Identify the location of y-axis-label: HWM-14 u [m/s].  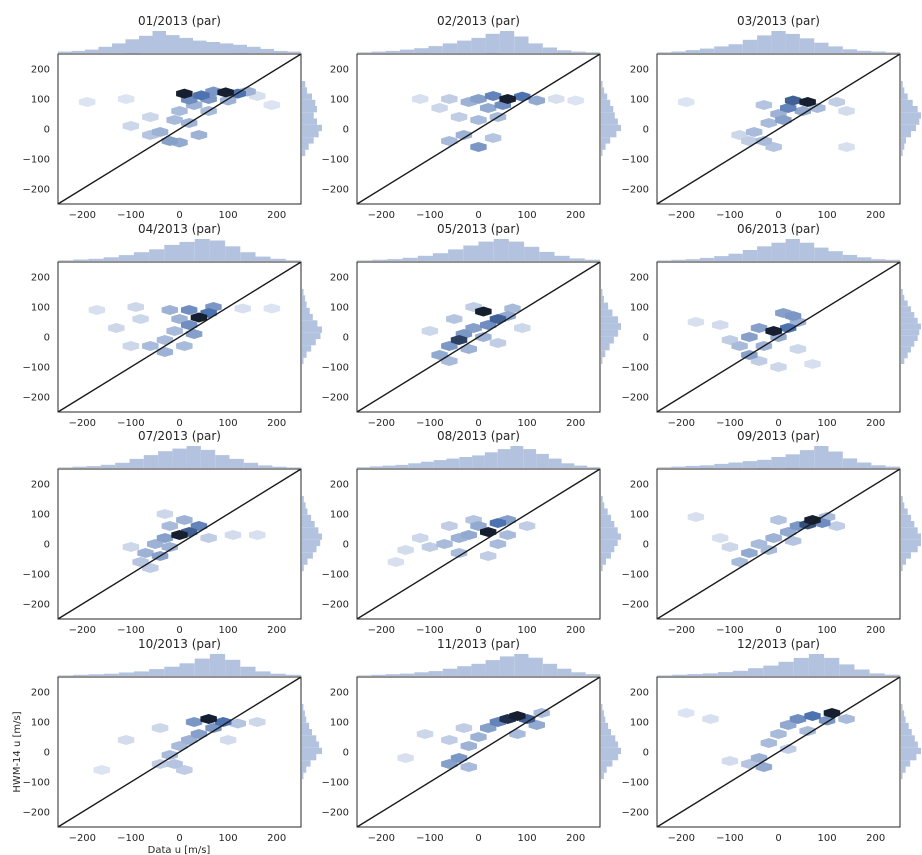
(17, 751).